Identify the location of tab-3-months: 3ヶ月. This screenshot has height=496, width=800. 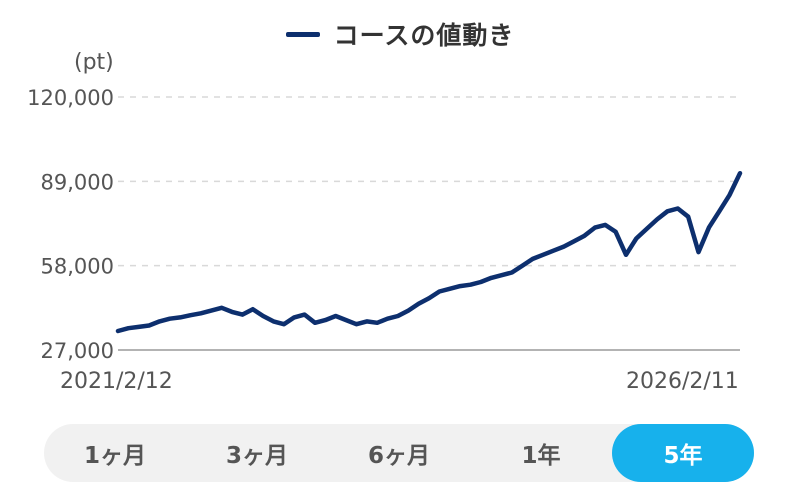
(256, 456).